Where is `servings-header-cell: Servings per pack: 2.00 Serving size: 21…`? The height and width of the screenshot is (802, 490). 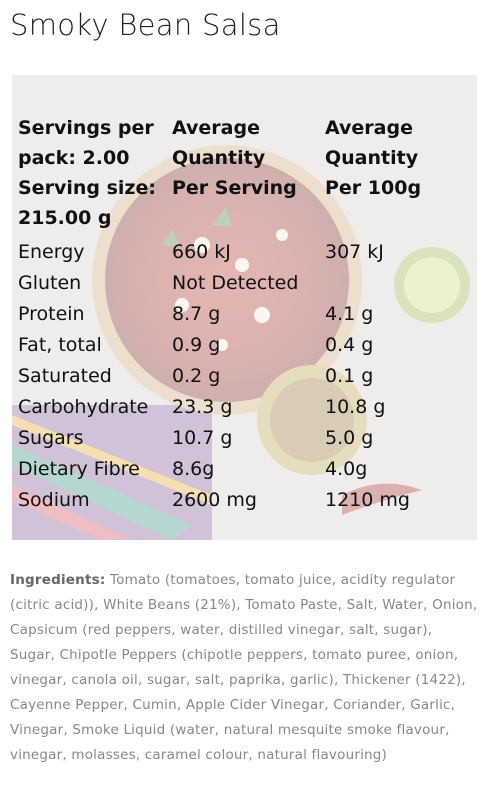
servings-header-cell: Servings per pack: 2.00 Serving size: 21… is located at coordinates (95, 175).